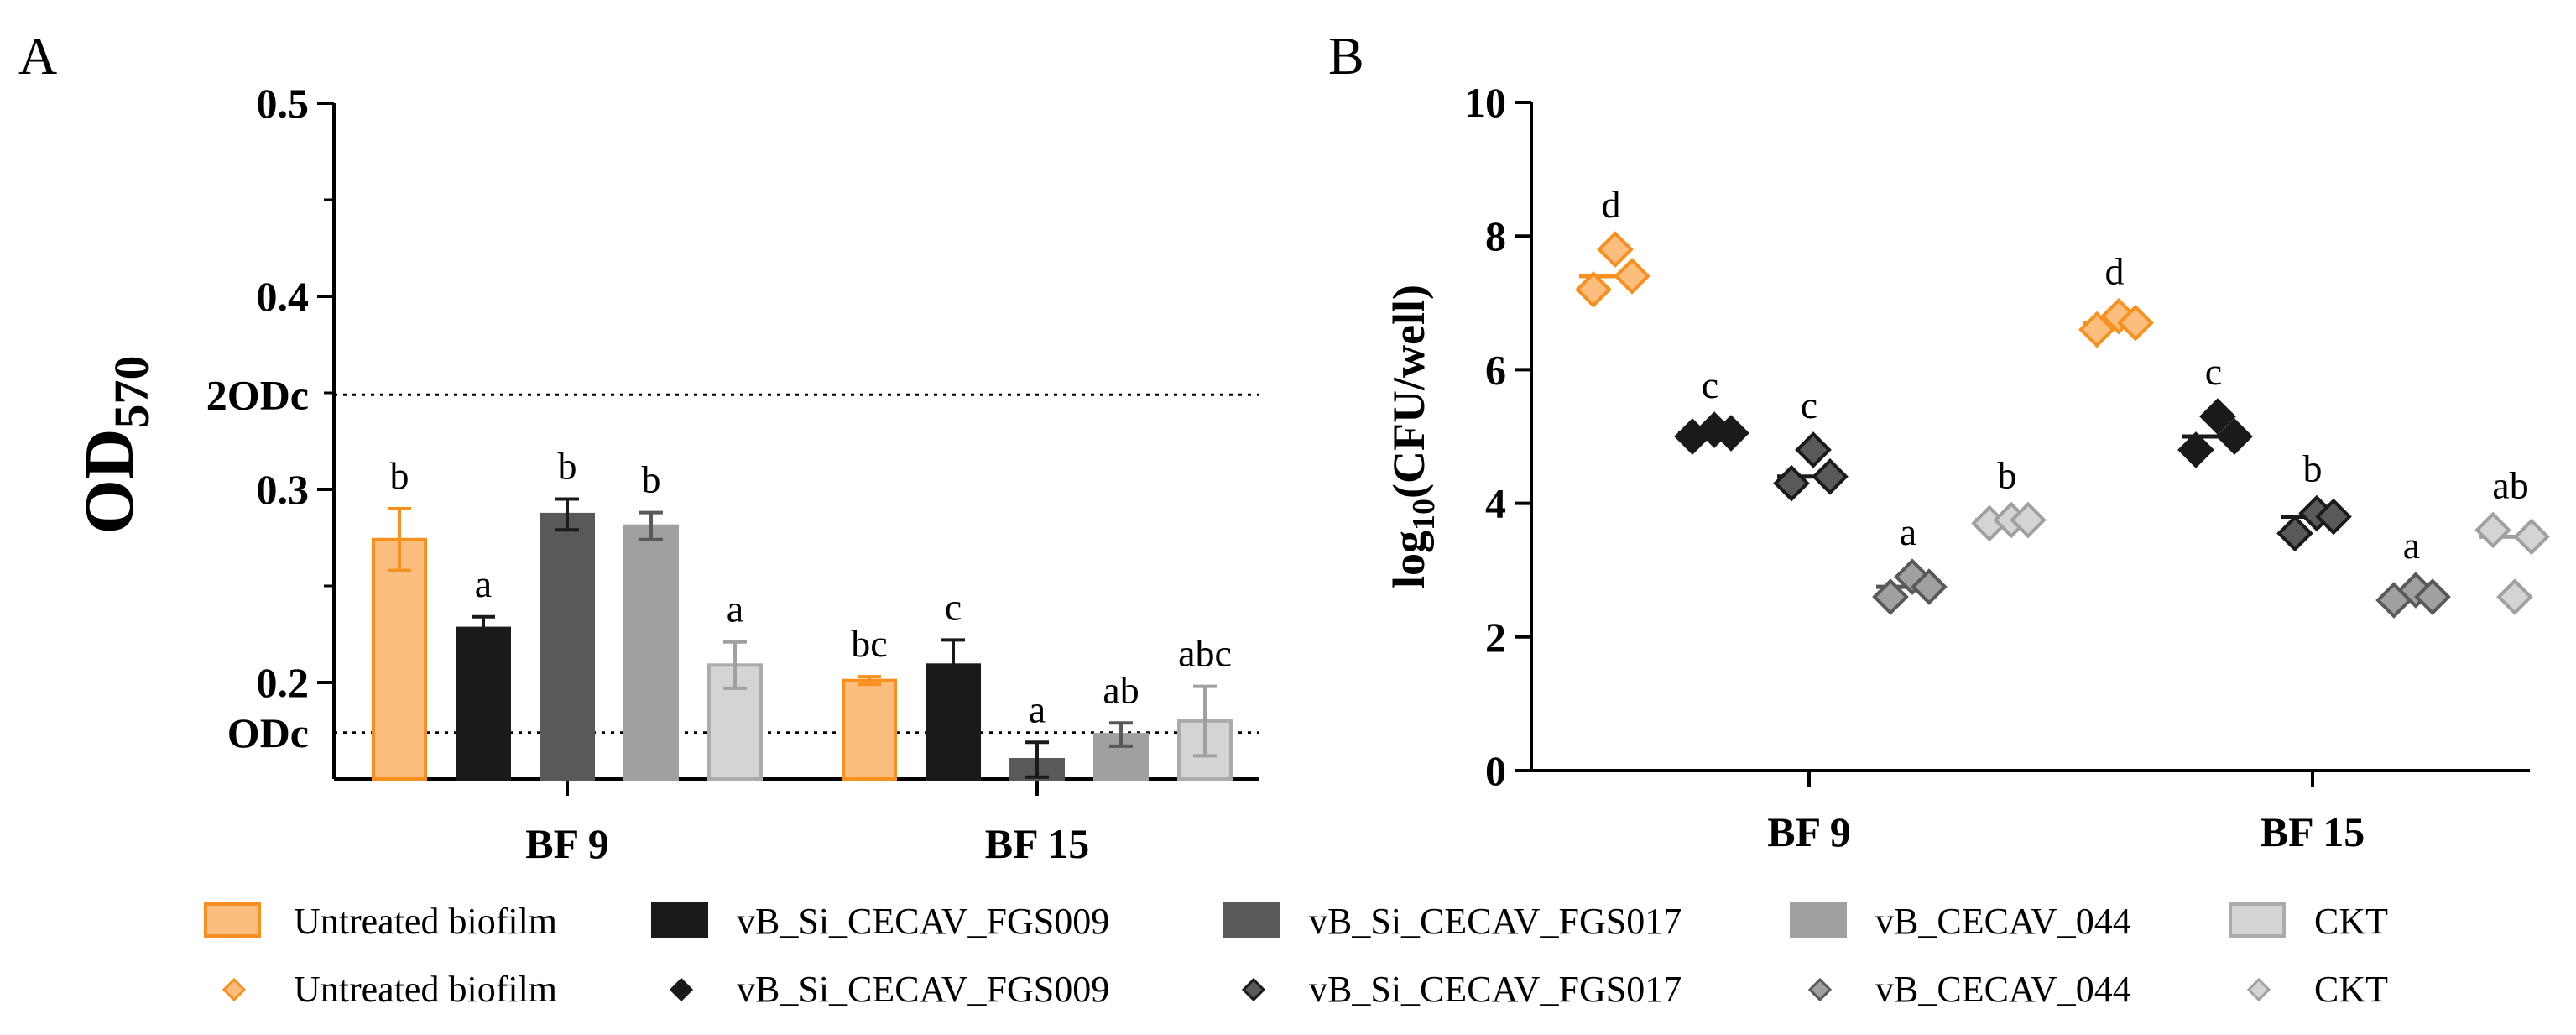  Describe the element at coordinates (2257, 920) in the screenshot. I see `legend-swatch-ckt` at that location.